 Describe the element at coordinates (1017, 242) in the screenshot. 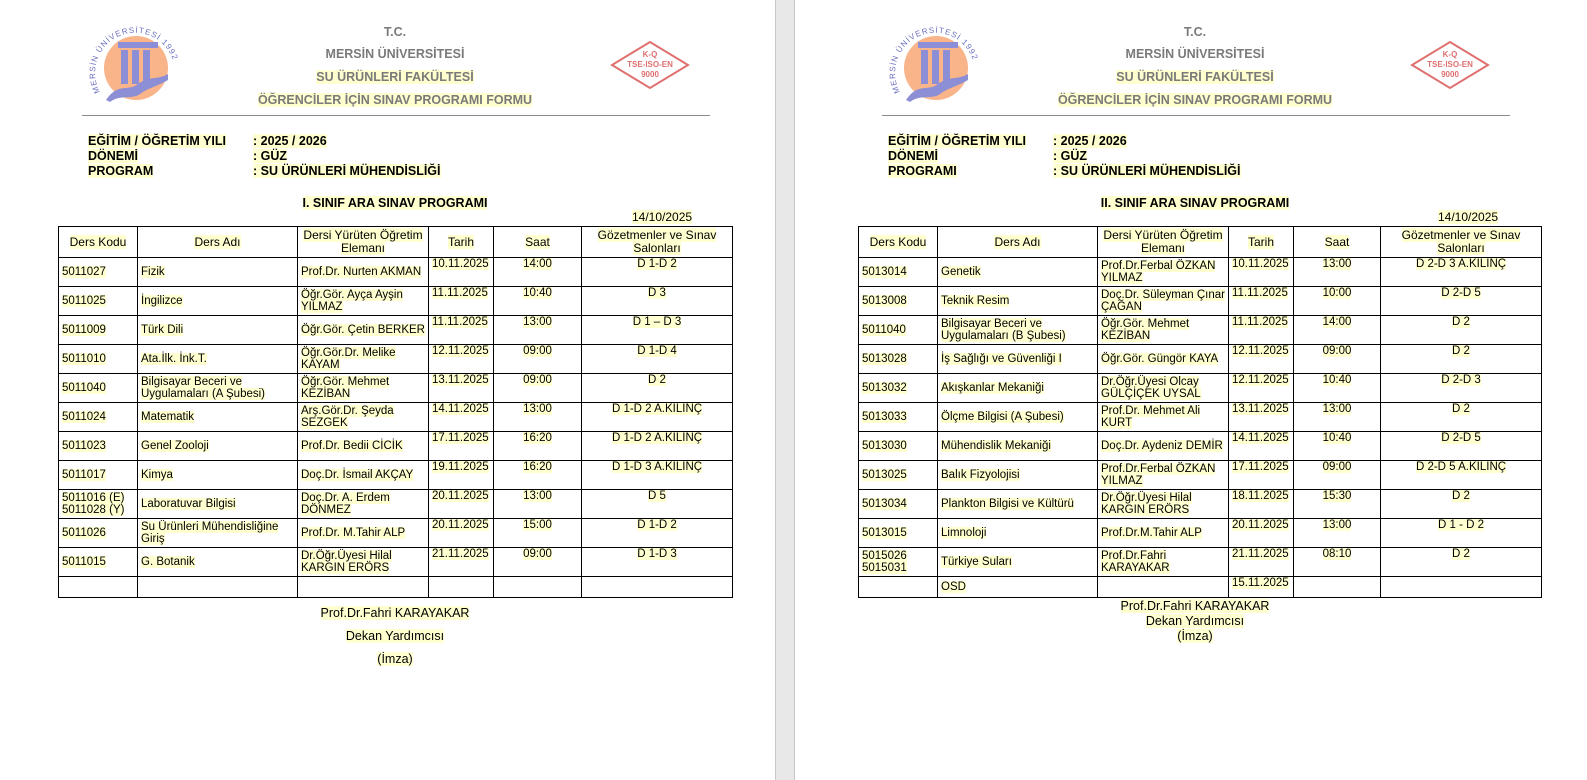

I see `column-header-course-name: Ders Adı` at that location.